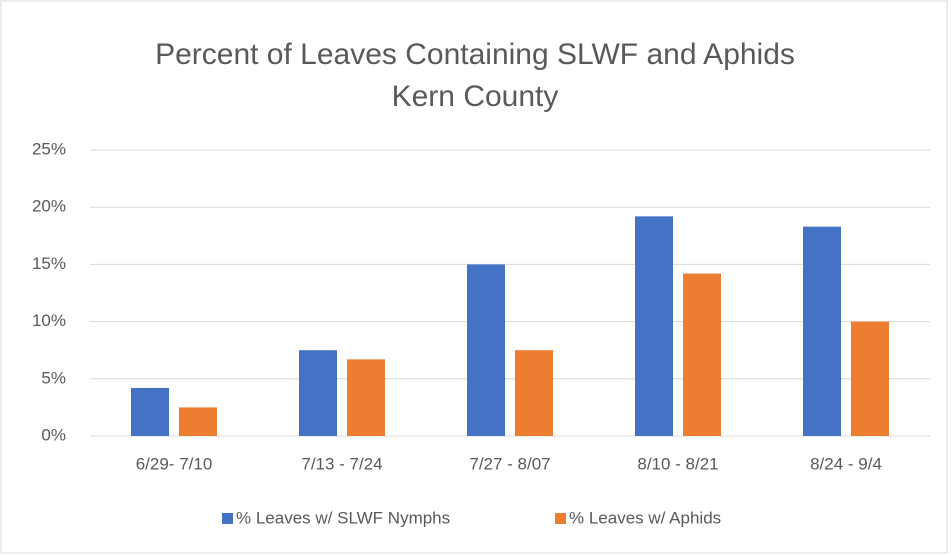 Image resolution: width=951 pixels, height=556 pixels. I want to click on x-tick-label: 6/29- 7/10, so click(174, 463).